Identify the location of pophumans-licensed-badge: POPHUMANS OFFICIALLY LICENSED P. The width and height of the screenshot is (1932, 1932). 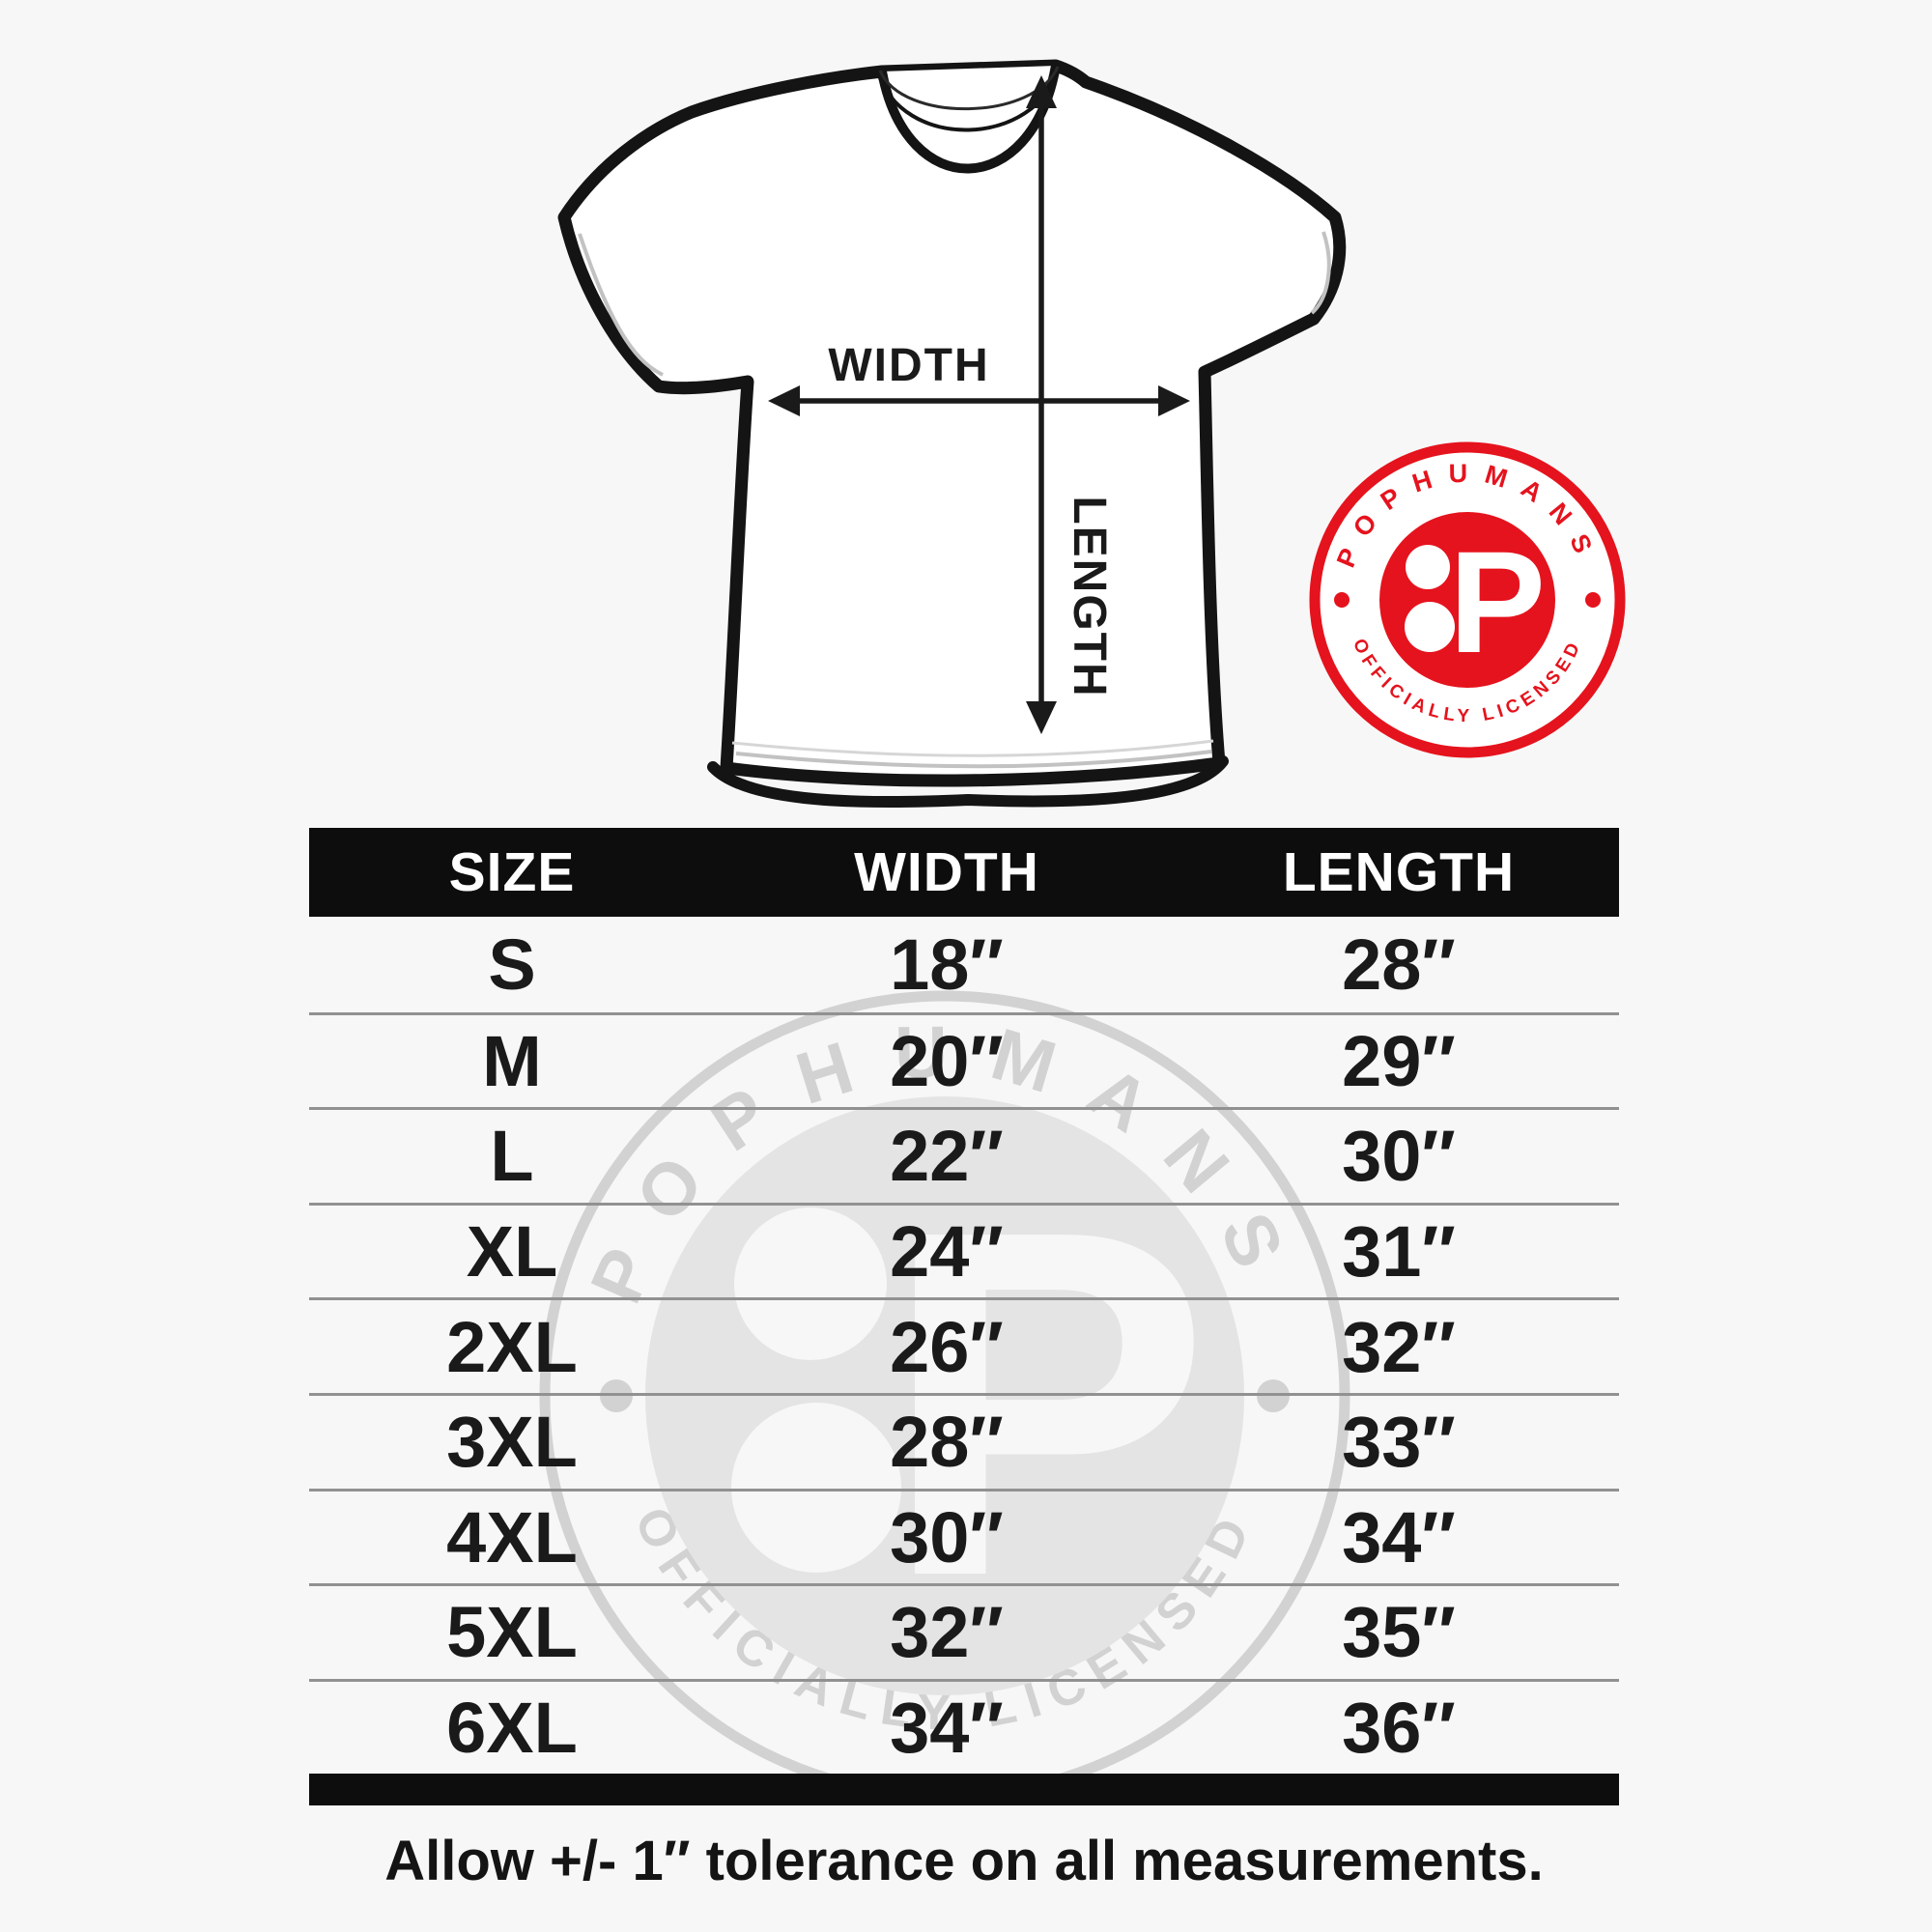
(1467, 599).